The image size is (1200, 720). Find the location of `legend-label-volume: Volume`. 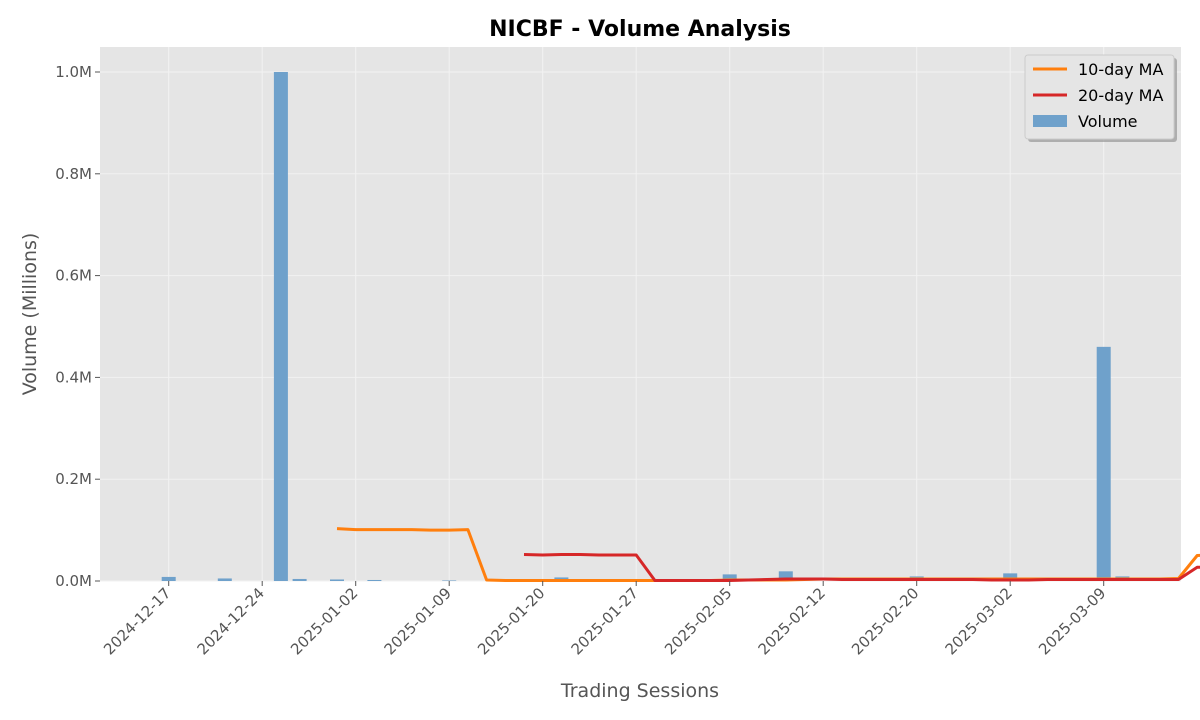

legend-label-volume: Volume is located at coordinates (1108, 121).